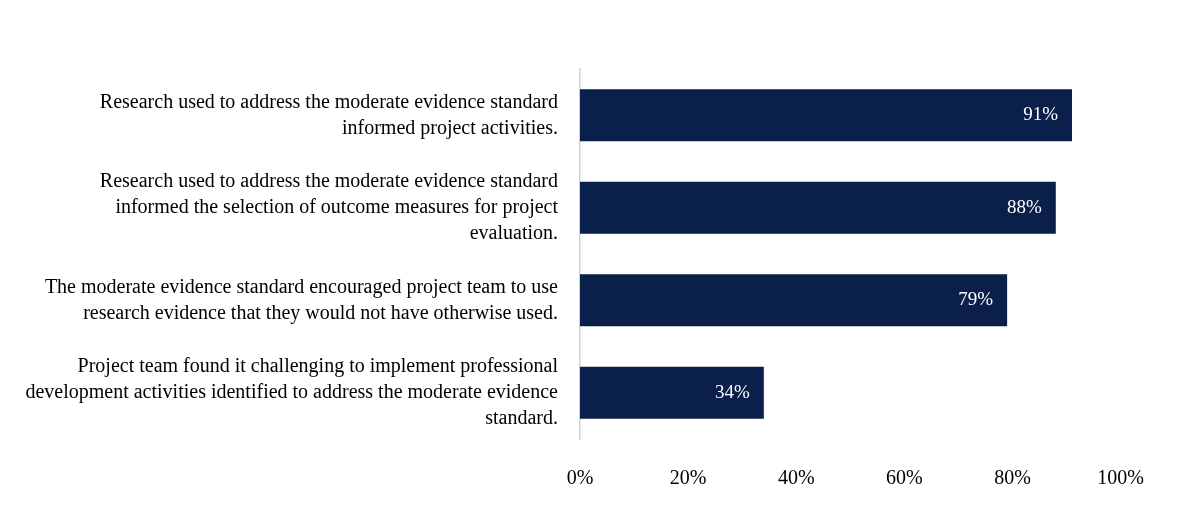  What do you see at coordinates (292, 391) in the screenshot?
I see `y-tick-label: Project team found it challenging to implement professional development activities identified to address the moderate evidence standard.` at bounding box center [292, 391].